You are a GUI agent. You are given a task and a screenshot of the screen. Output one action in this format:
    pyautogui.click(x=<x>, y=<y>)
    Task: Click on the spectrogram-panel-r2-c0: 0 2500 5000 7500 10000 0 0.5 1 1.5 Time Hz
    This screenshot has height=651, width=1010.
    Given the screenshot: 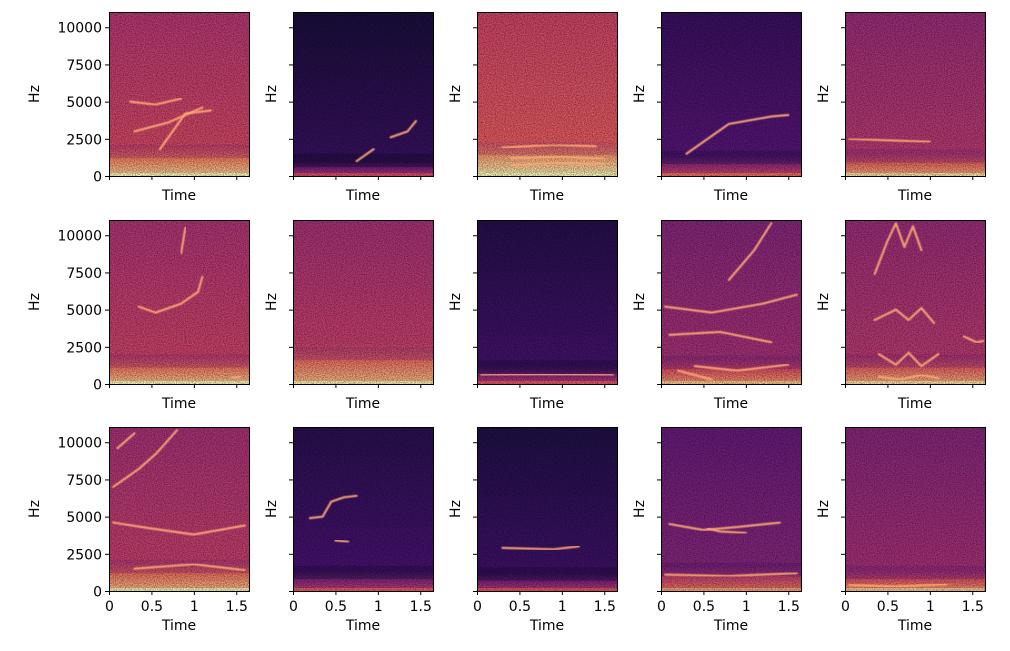 What is the action you would take?
    pyautogui.click(x=138, y=530)
    